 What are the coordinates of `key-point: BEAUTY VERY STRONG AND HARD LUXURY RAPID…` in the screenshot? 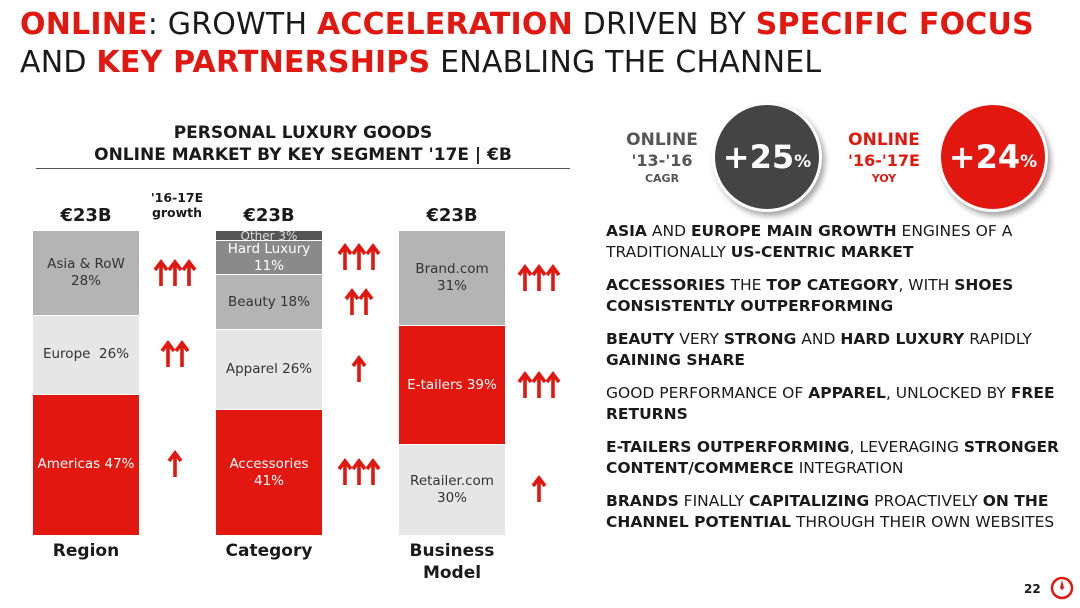 It's located at (838, 350).